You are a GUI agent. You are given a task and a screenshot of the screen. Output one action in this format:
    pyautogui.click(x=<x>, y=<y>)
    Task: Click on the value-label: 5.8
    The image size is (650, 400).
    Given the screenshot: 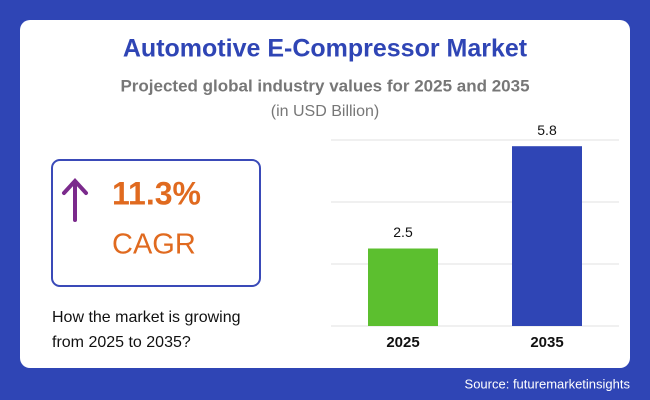 What is the action you would take?
    pyautogui.click(x=547, y=130)
    